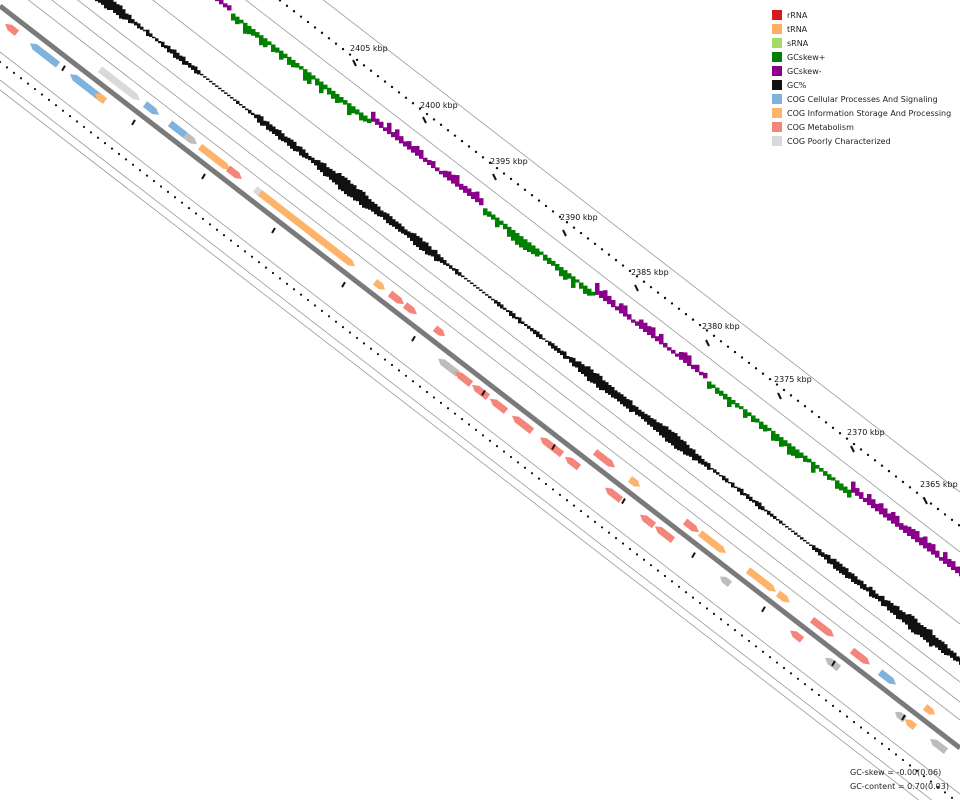 The width and height of the screenshot is (960, 800). What do you see at coordinates (939, 484) in the screenshot?
I see `tick-label-2365: 2365 kbp` at bounding box center [939, 484].